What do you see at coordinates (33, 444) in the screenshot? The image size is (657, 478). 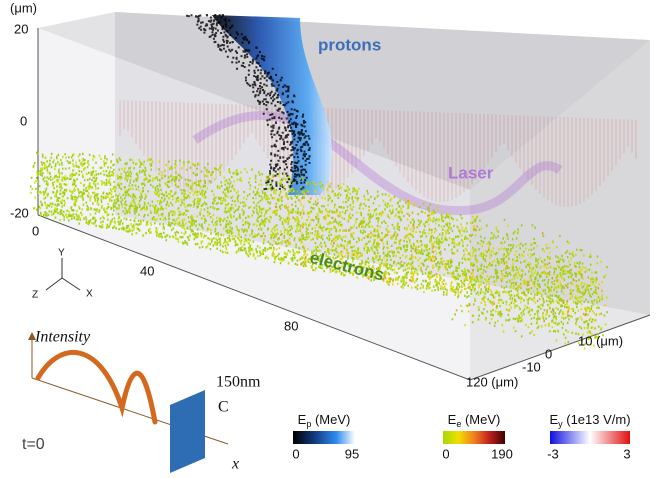 I see `time-label: t=0` at bounding box center [33, 444].